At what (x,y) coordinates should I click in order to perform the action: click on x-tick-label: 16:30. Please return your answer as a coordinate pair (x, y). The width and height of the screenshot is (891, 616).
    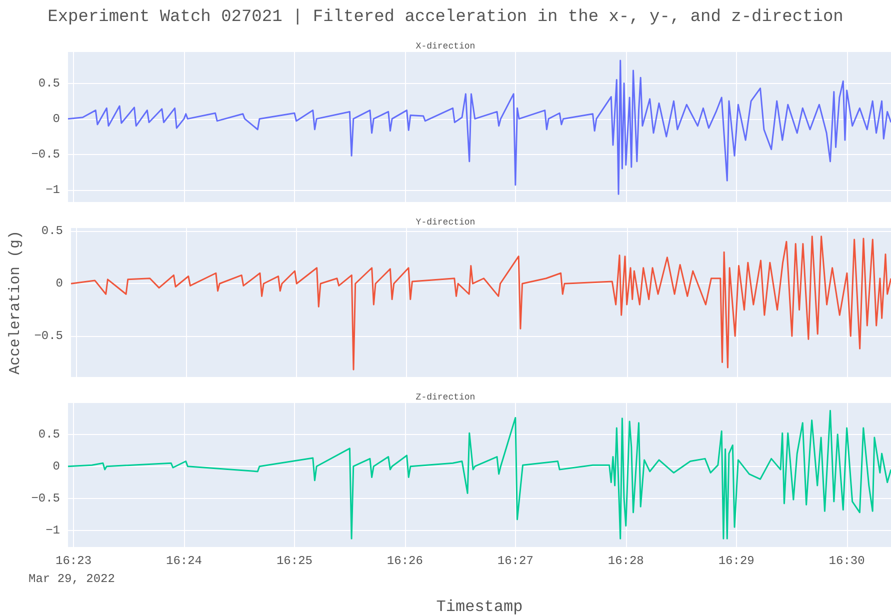
    Looking at the image, I should click on (846, 561).